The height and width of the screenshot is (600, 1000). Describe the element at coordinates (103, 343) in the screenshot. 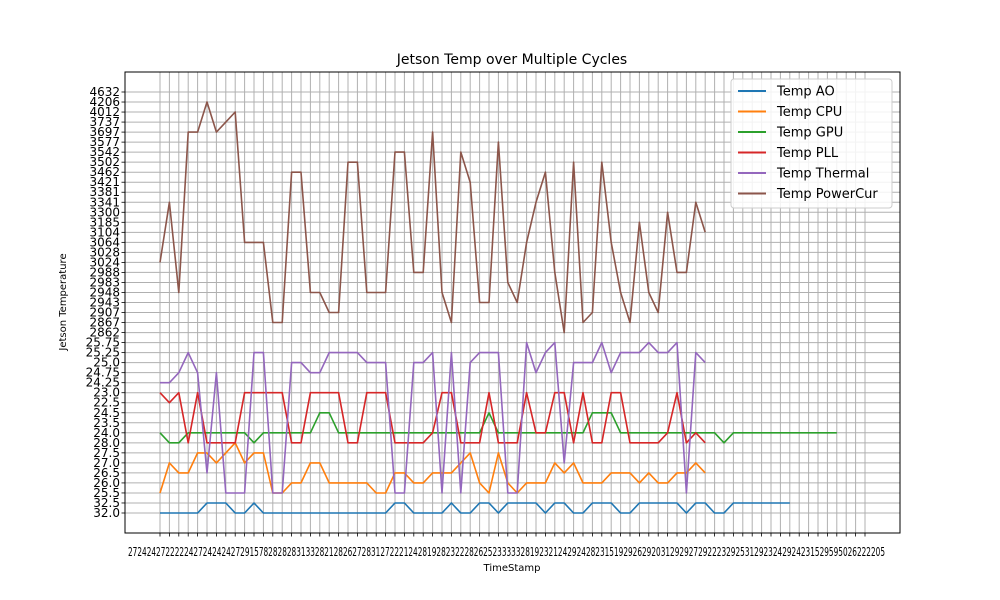

I see `y-tick-label: 25.75` at that location.